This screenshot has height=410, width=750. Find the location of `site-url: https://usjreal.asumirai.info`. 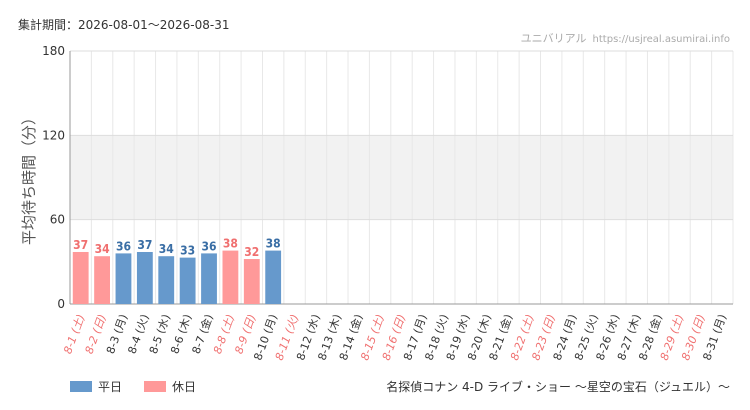

site-url: https://usjreal.asumirai.info is located at coordinates (661, 39).